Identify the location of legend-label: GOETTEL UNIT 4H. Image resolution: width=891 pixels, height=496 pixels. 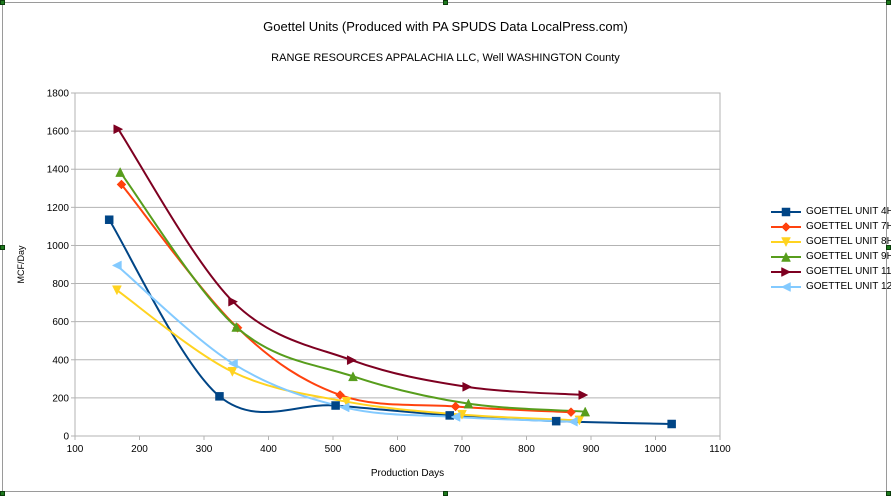
(848, 211).